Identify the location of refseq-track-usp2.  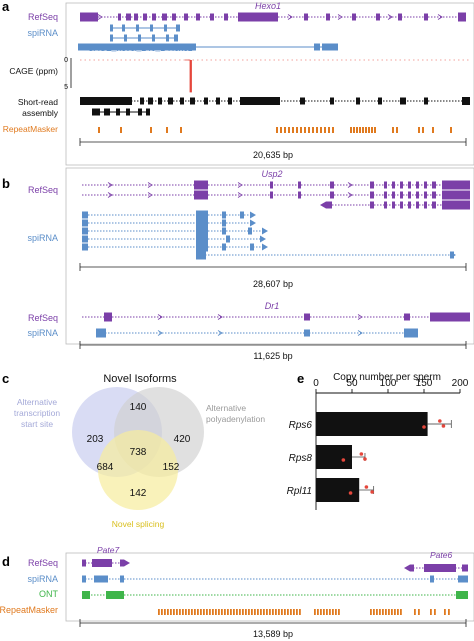
(276, 195).